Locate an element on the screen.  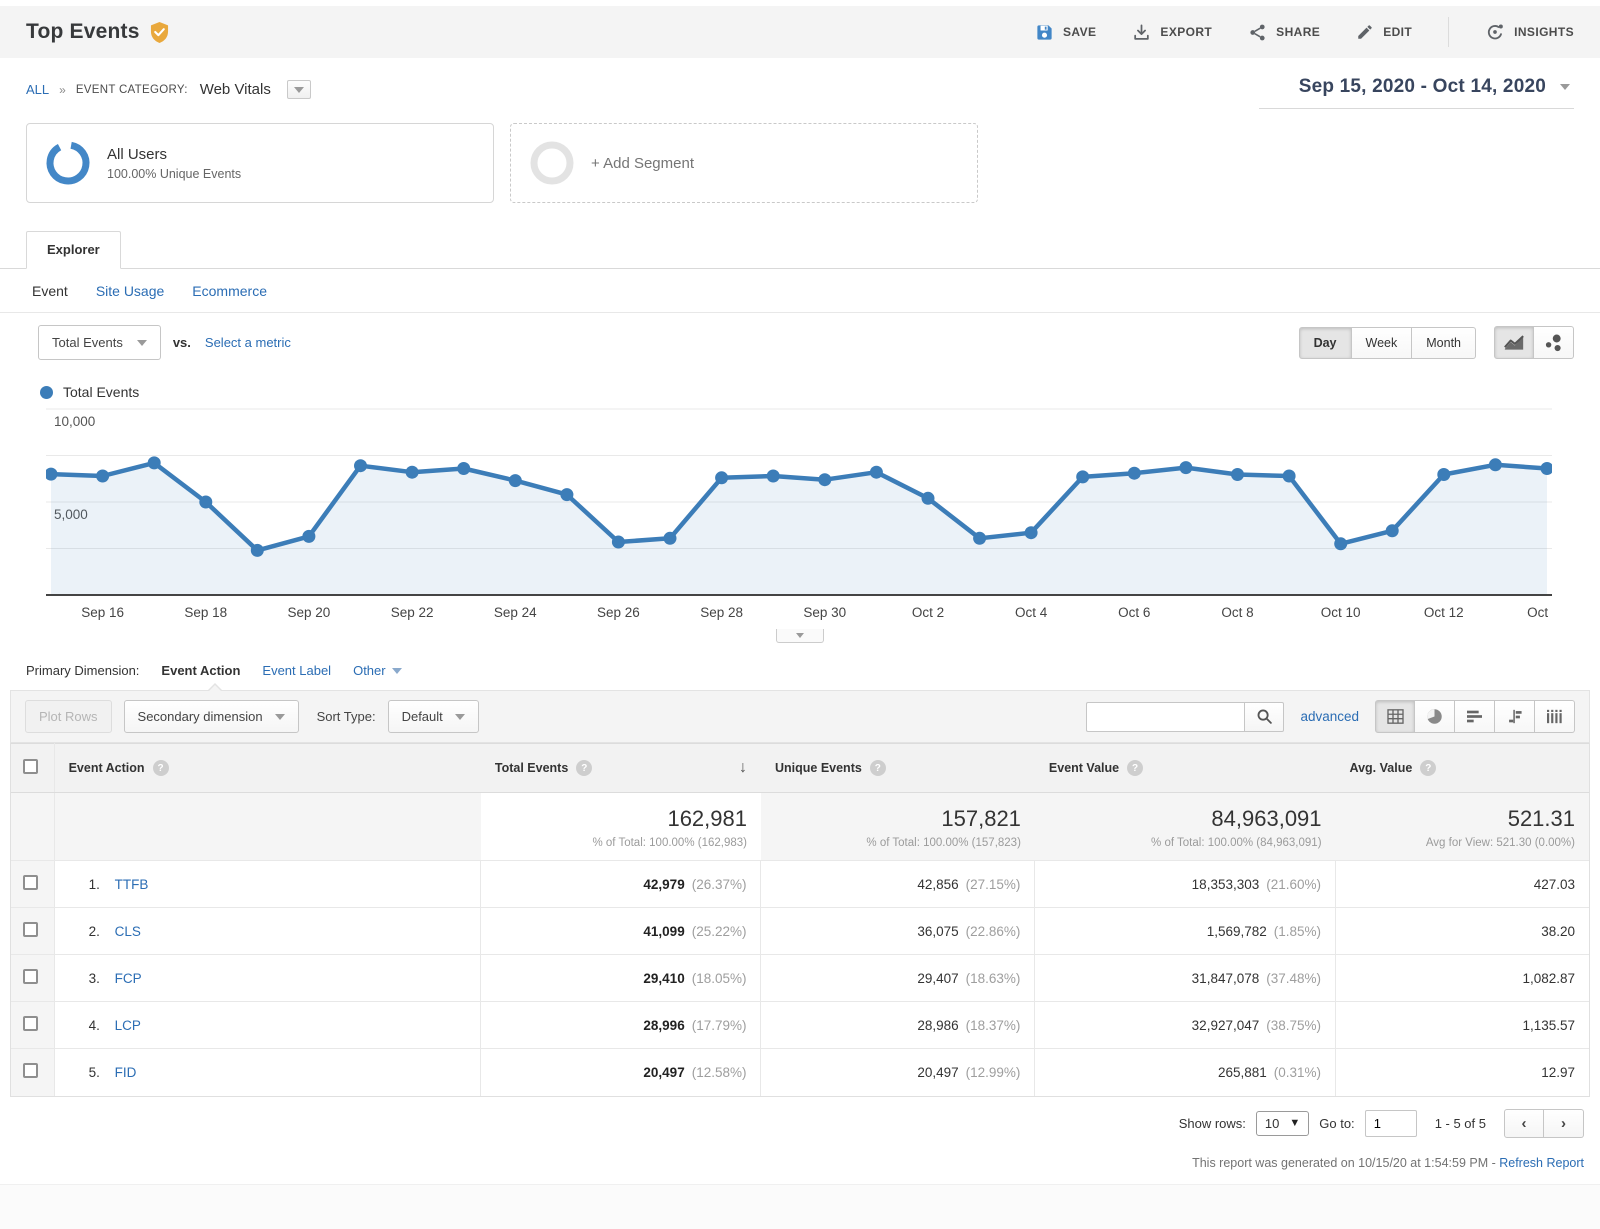
comparison-view-icon is located at coordinates (1515, 716).